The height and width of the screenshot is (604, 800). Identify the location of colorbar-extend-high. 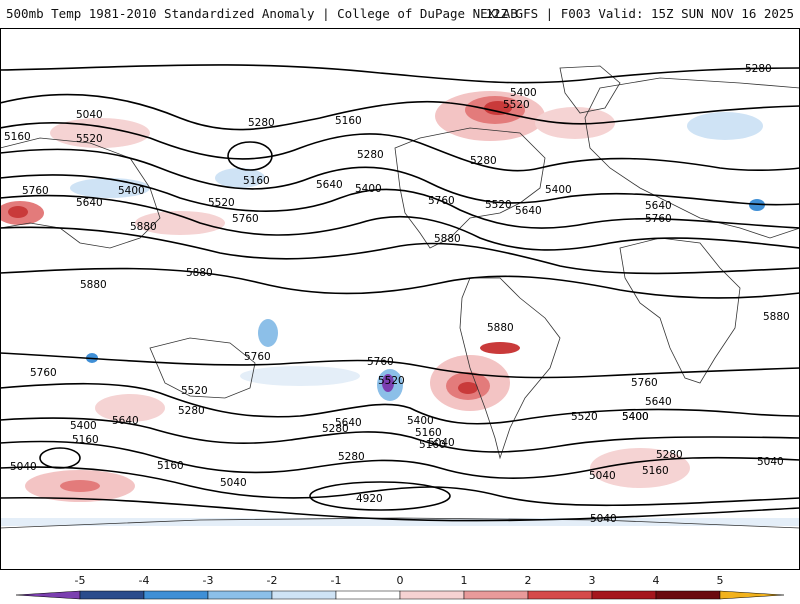
(752, 595).